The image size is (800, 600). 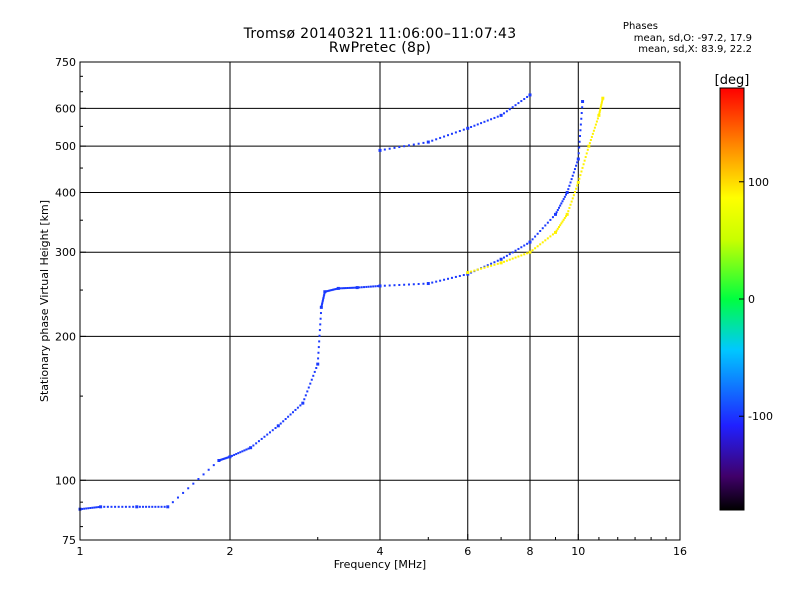 What do you see at coordinates (467, 551) in the screenshot?
I see `x-tick-label: 6` at bounding box center [467, 551].